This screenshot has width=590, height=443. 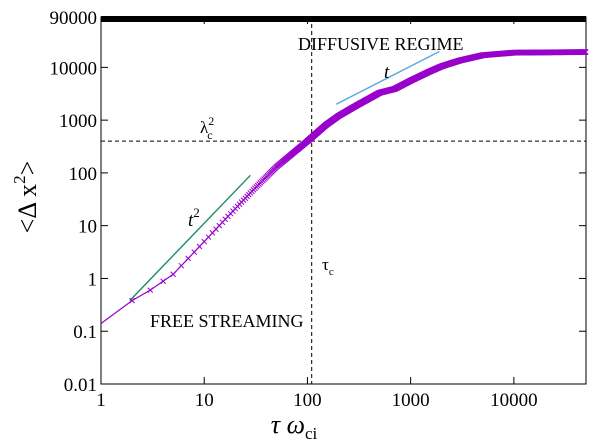 What do you see at coordinates (93, 279) in the screenshot?
I see `y-tick-label: 1` at bounding box center [93, 279].